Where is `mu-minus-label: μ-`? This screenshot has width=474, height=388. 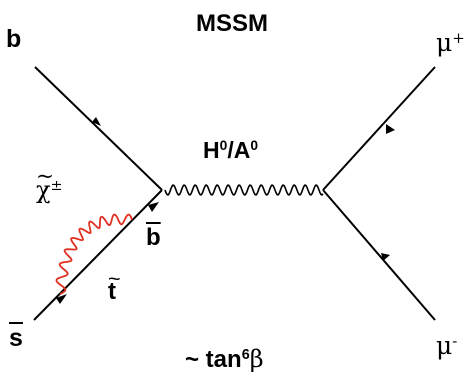
mu-minus-label: μ- is located at coordinates (447, 345).